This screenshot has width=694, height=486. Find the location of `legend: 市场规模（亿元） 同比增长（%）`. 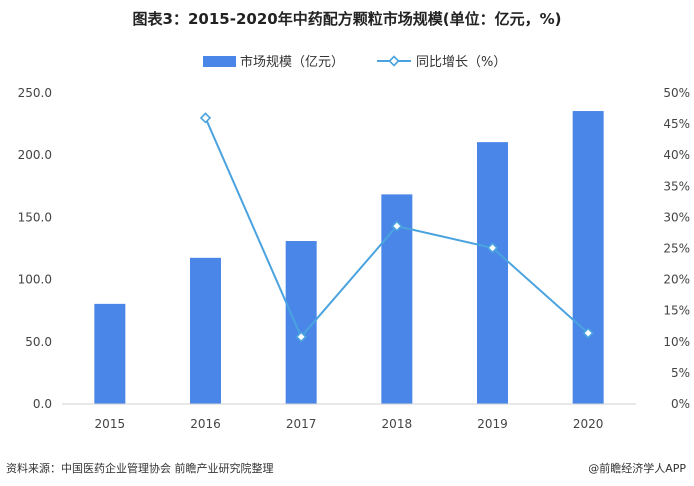

legend: 市场规模（亿元） 同比增长（%） is located at coordinates (354, 62).